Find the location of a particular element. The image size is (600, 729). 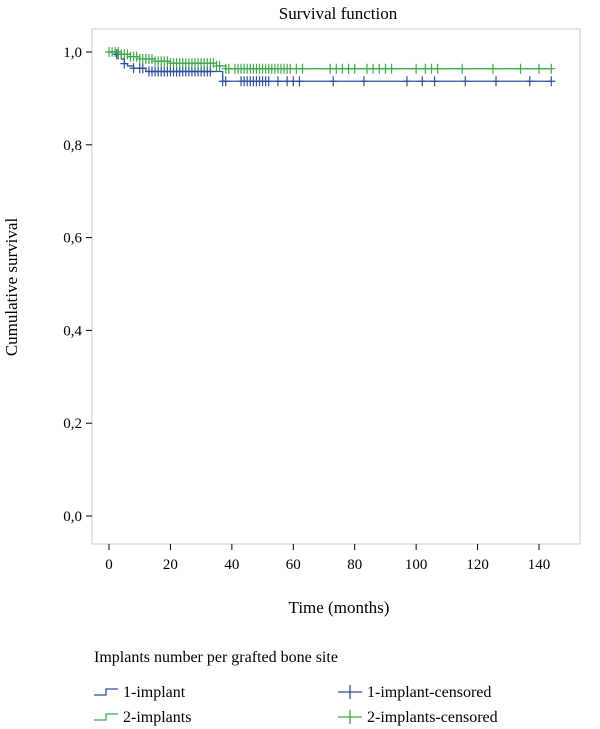

legend-item: 2-implants-censored is located at coordinates (418, 717).